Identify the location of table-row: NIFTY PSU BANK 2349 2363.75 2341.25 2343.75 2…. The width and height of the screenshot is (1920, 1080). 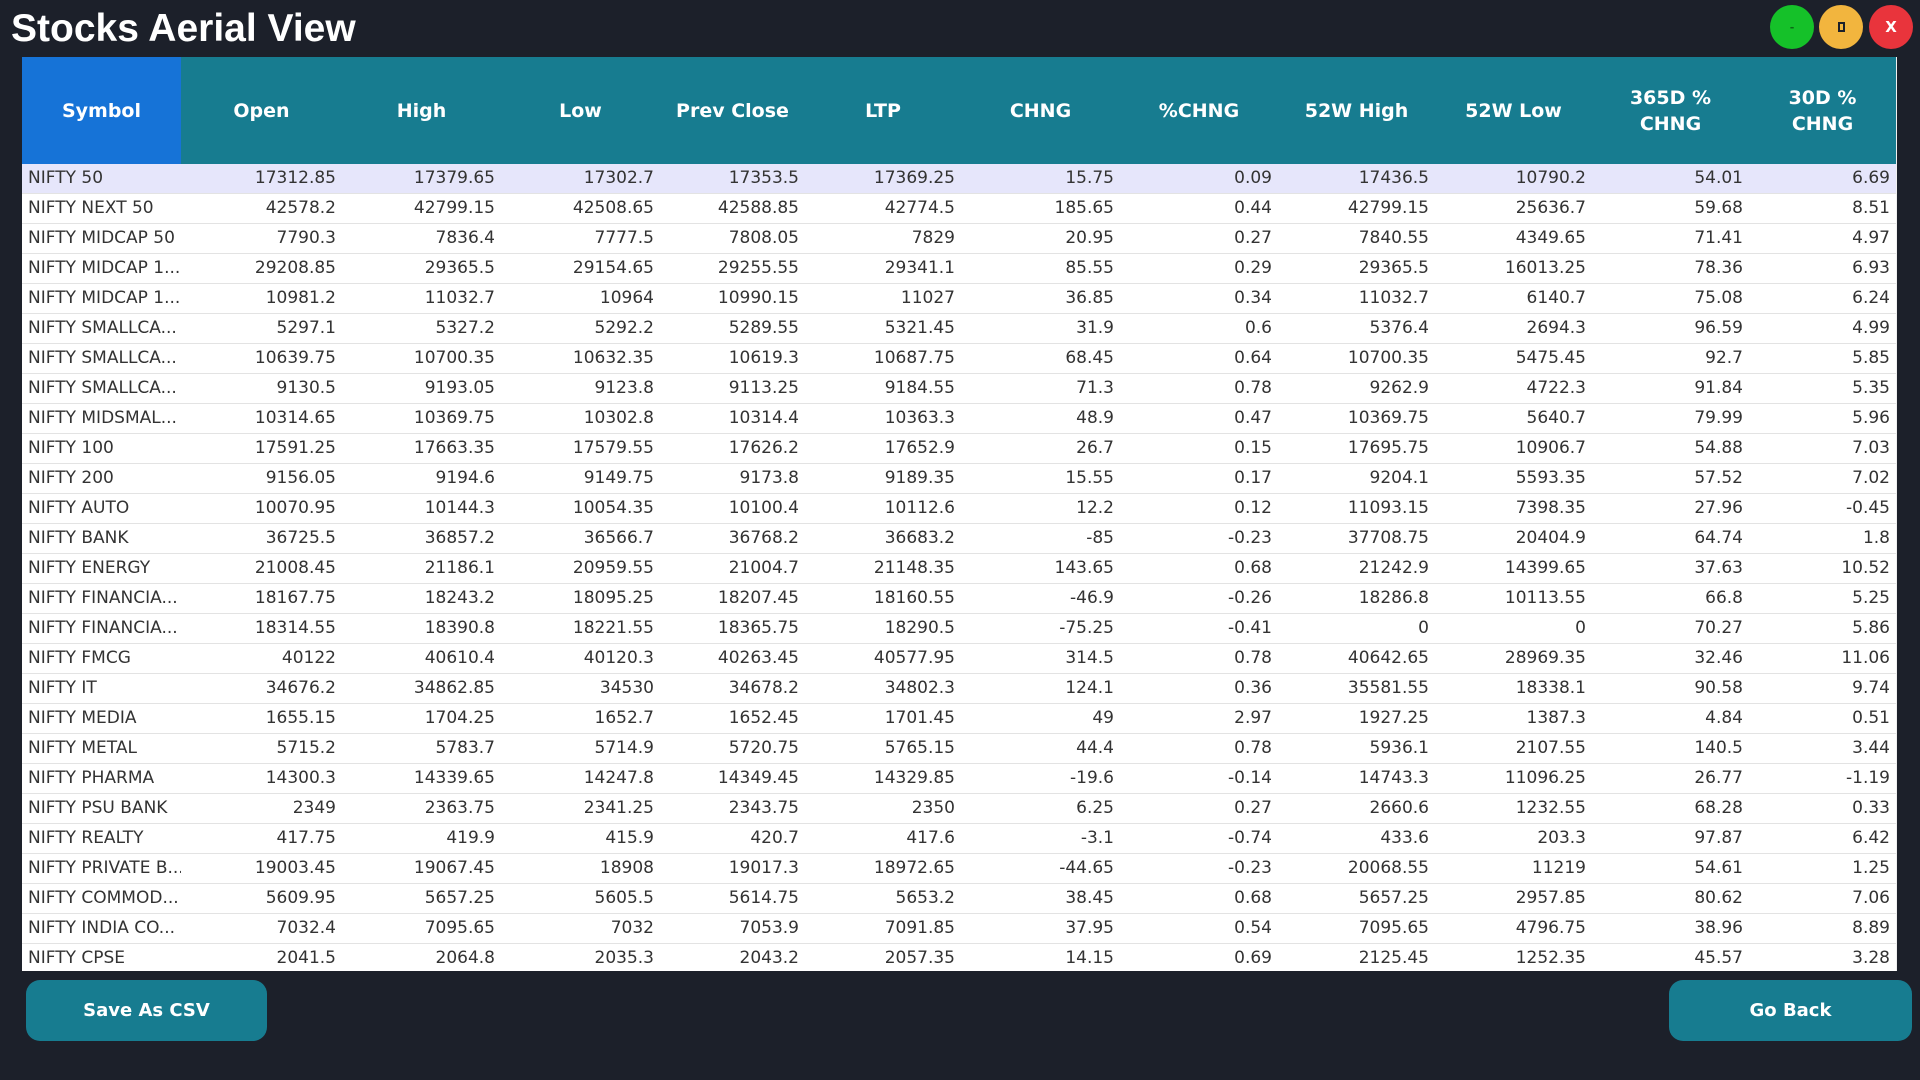
(959, 809).